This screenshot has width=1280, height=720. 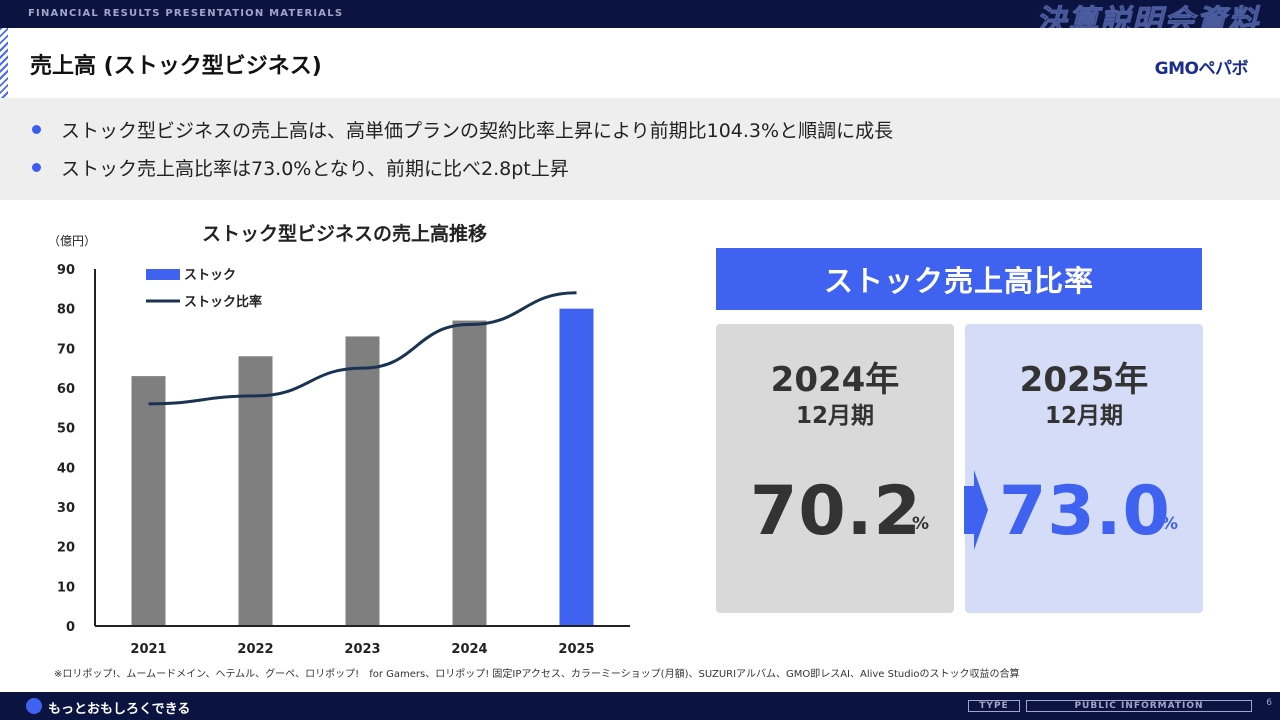 What do you see at coordinates (640, 706) in the screenshot?
I see `footer-bar: もっとおもしろくできる TYPE PUBLIC INFORMATION` at bounding box center [640, 706].